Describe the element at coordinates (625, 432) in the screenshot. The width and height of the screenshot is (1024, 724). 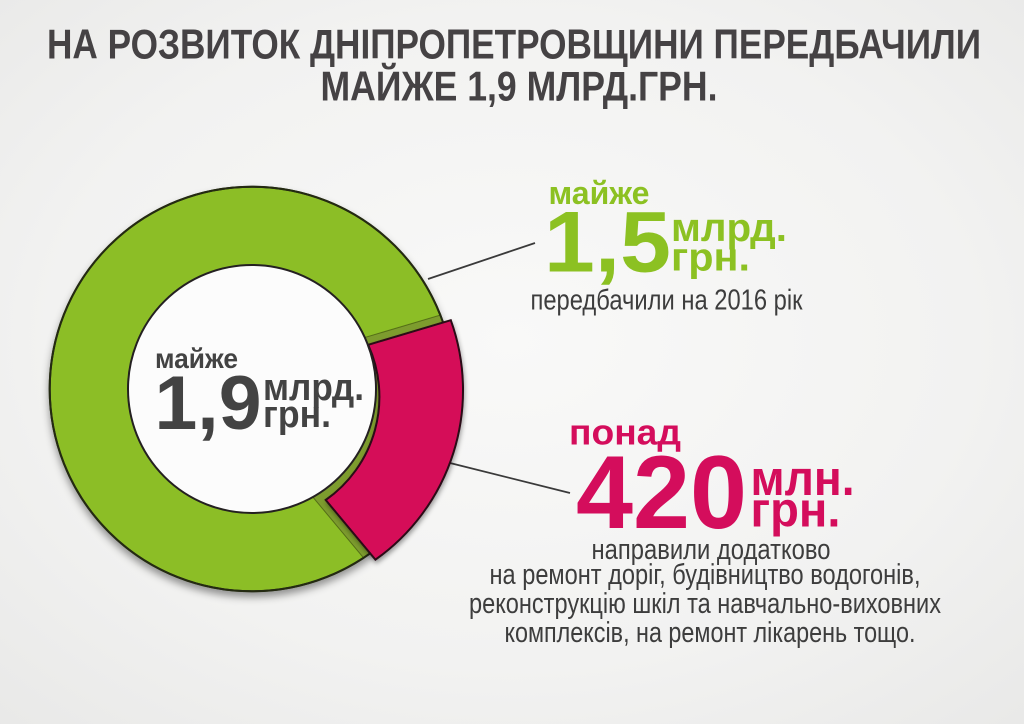
I see `svg-text: понад` at that location.